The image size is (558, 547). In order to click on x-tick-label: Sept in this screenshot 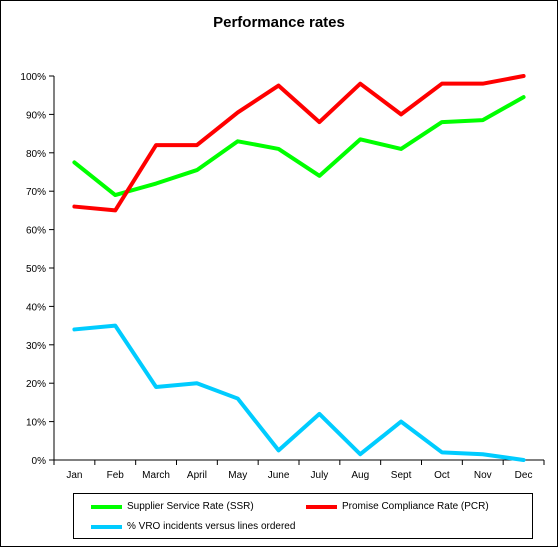, I will do `click(401, 475)`.